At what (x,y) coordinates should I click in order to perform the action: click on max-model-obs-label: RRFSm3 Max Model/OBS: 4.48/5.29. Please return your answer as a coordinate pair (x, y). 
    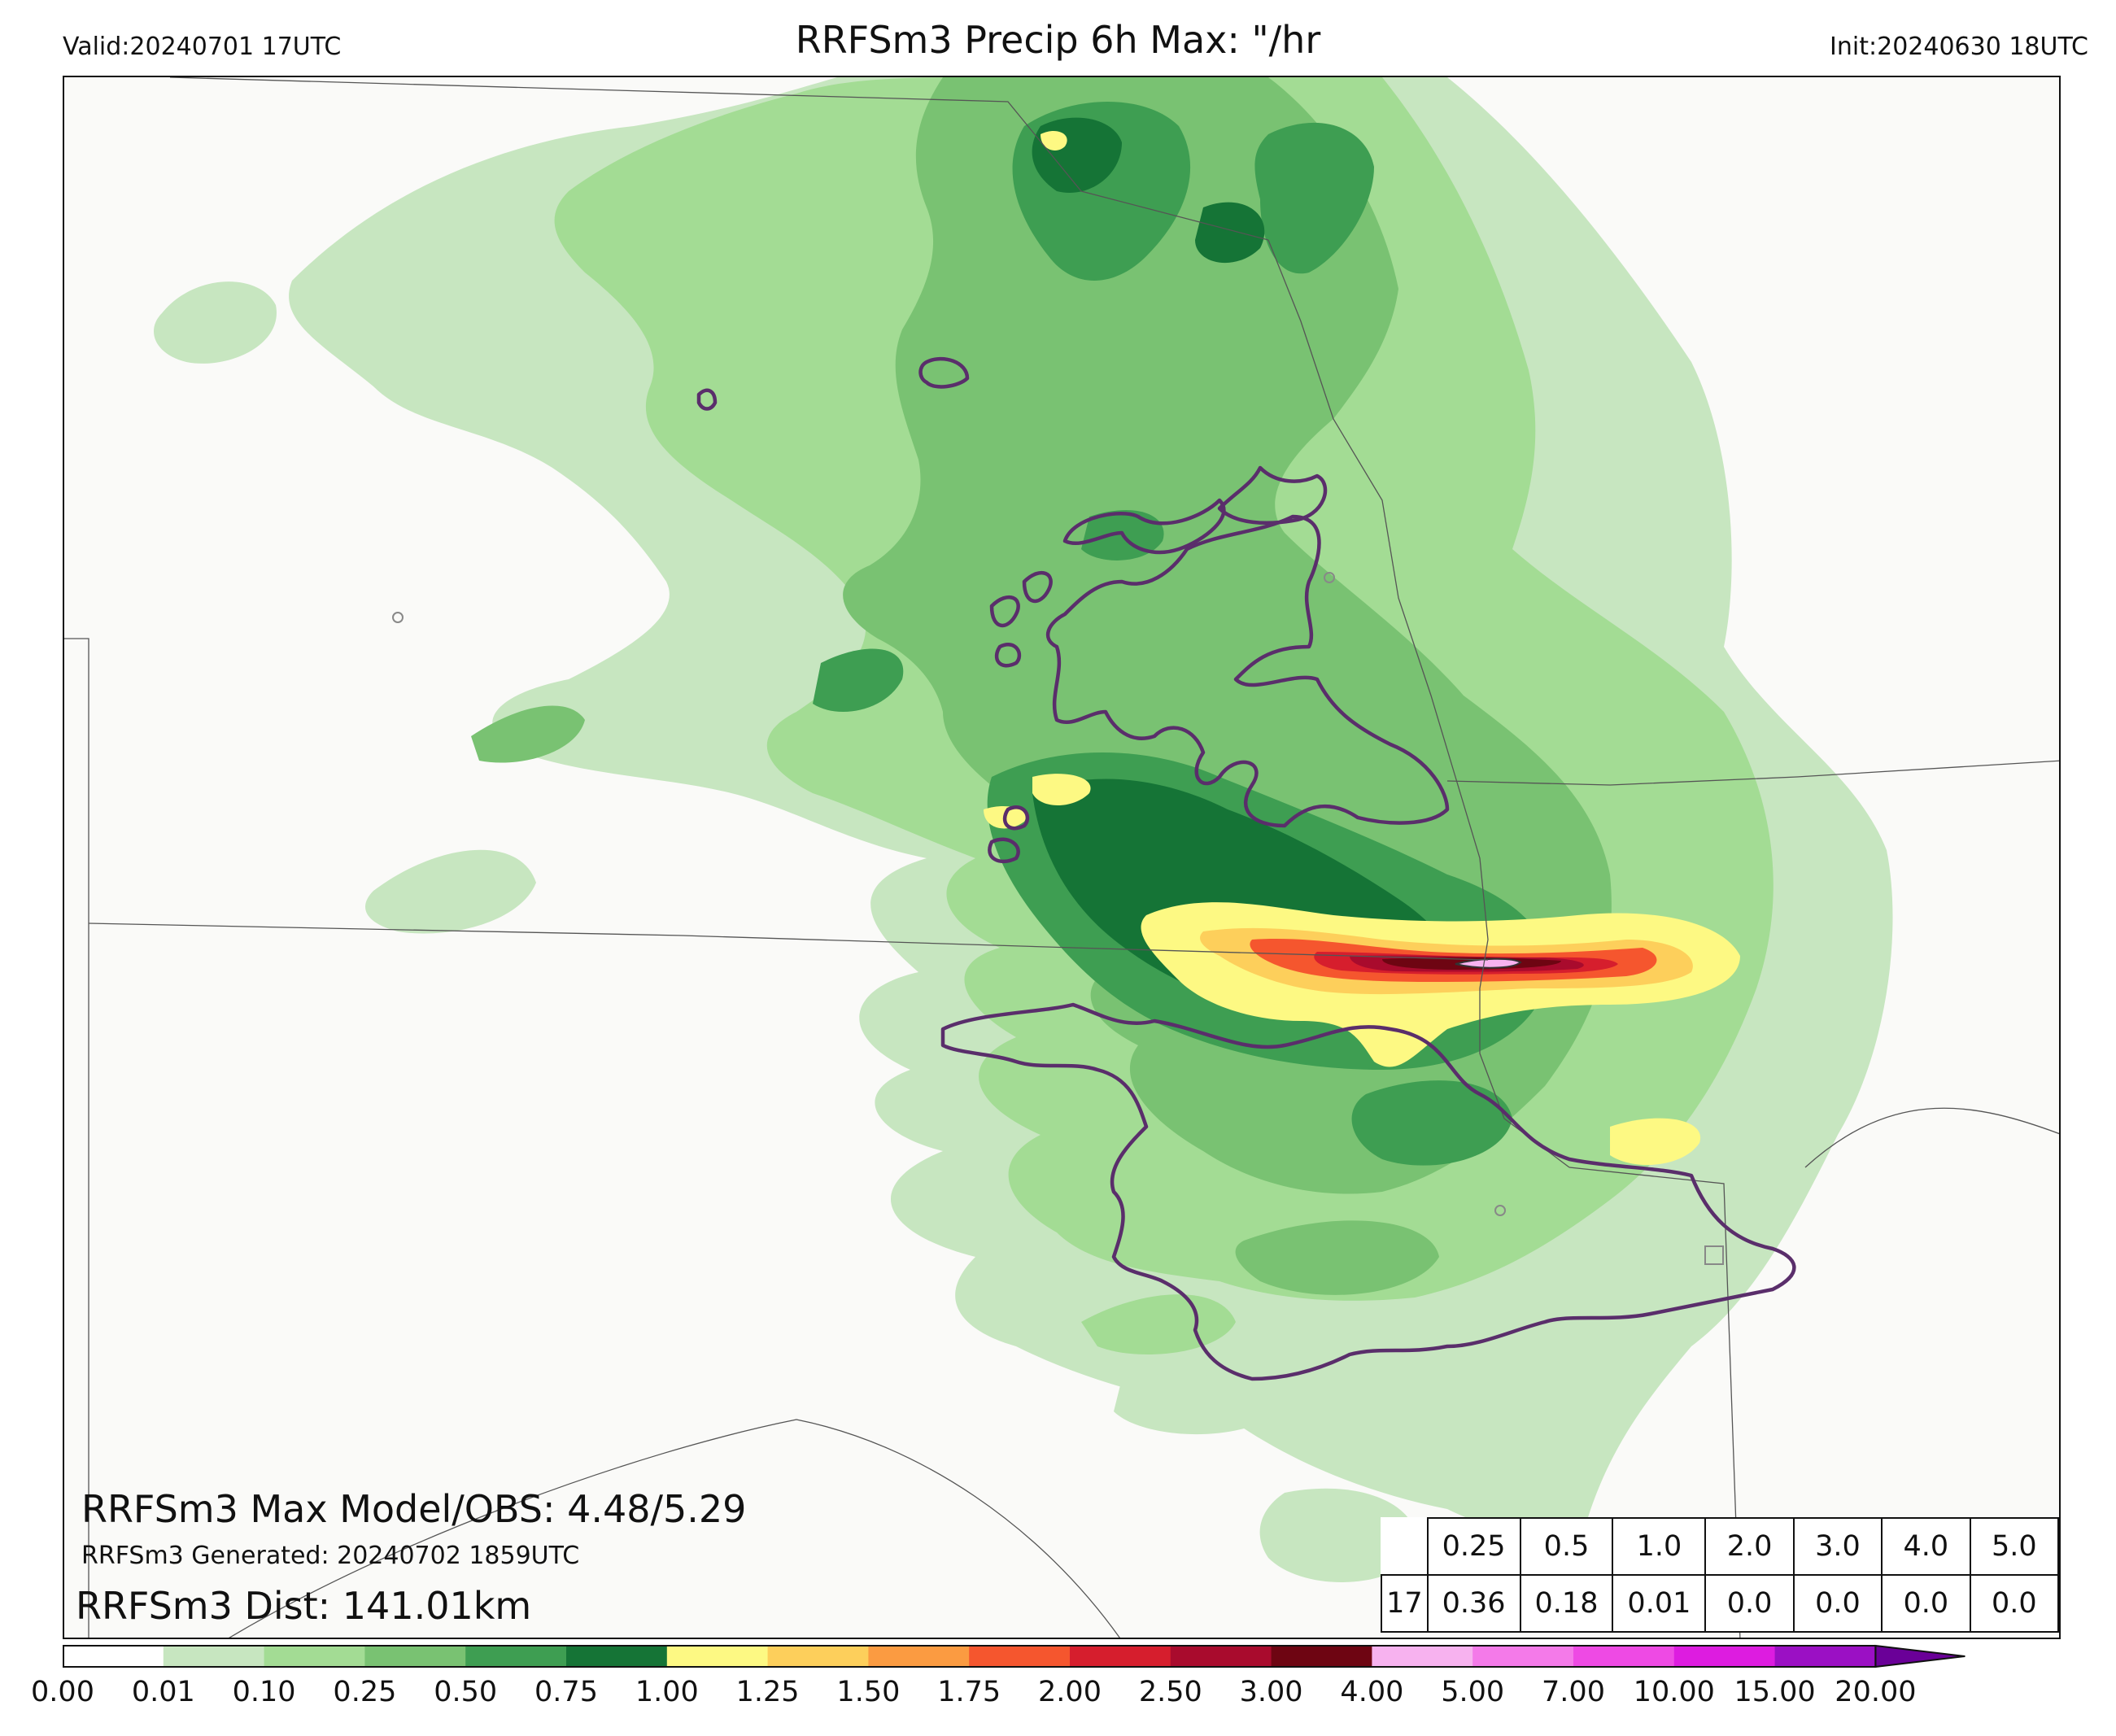
    Looking at the image, I should click on (414, 1509).